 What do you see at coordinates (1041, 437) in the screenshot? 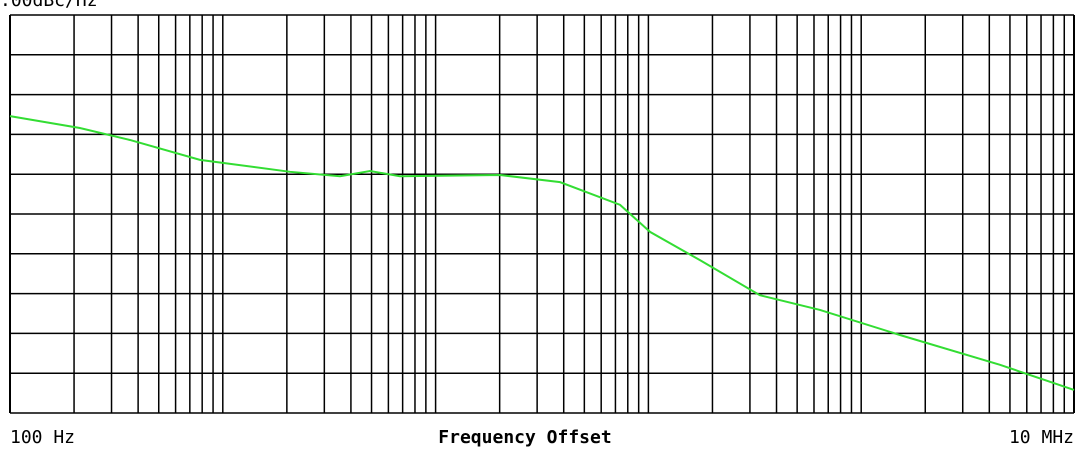
I see `x-tick-label: 10 MHz` at bounding box center [1041, 437].